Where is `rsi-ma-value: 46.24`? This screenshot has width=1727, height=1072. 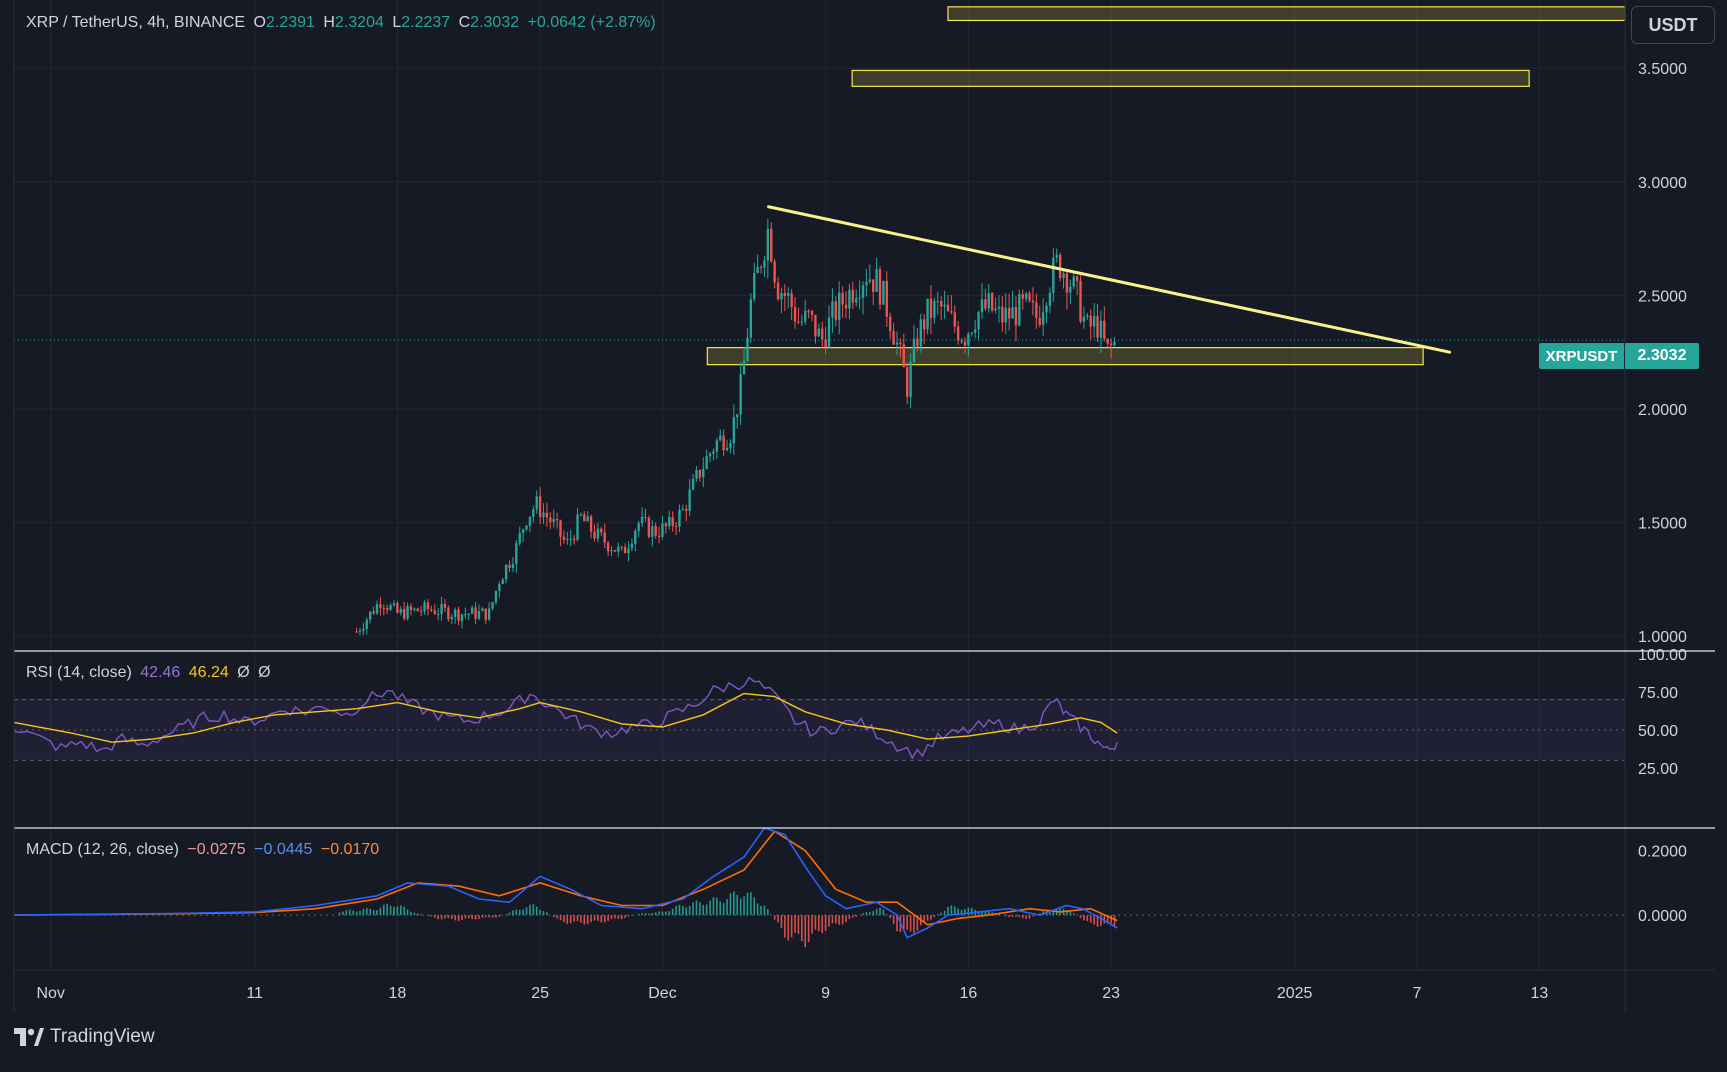 rsi-ma-value: 46.24 is located at coordinates (208, 672).